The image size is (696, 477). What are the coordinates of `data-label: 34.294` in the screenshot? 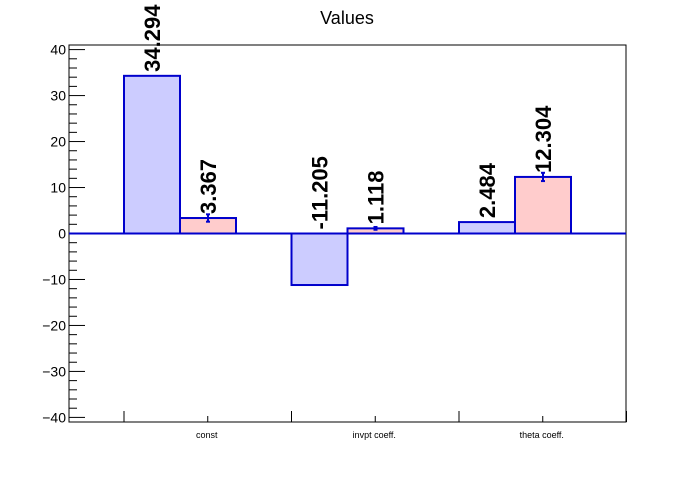 It's located at (152, 38).